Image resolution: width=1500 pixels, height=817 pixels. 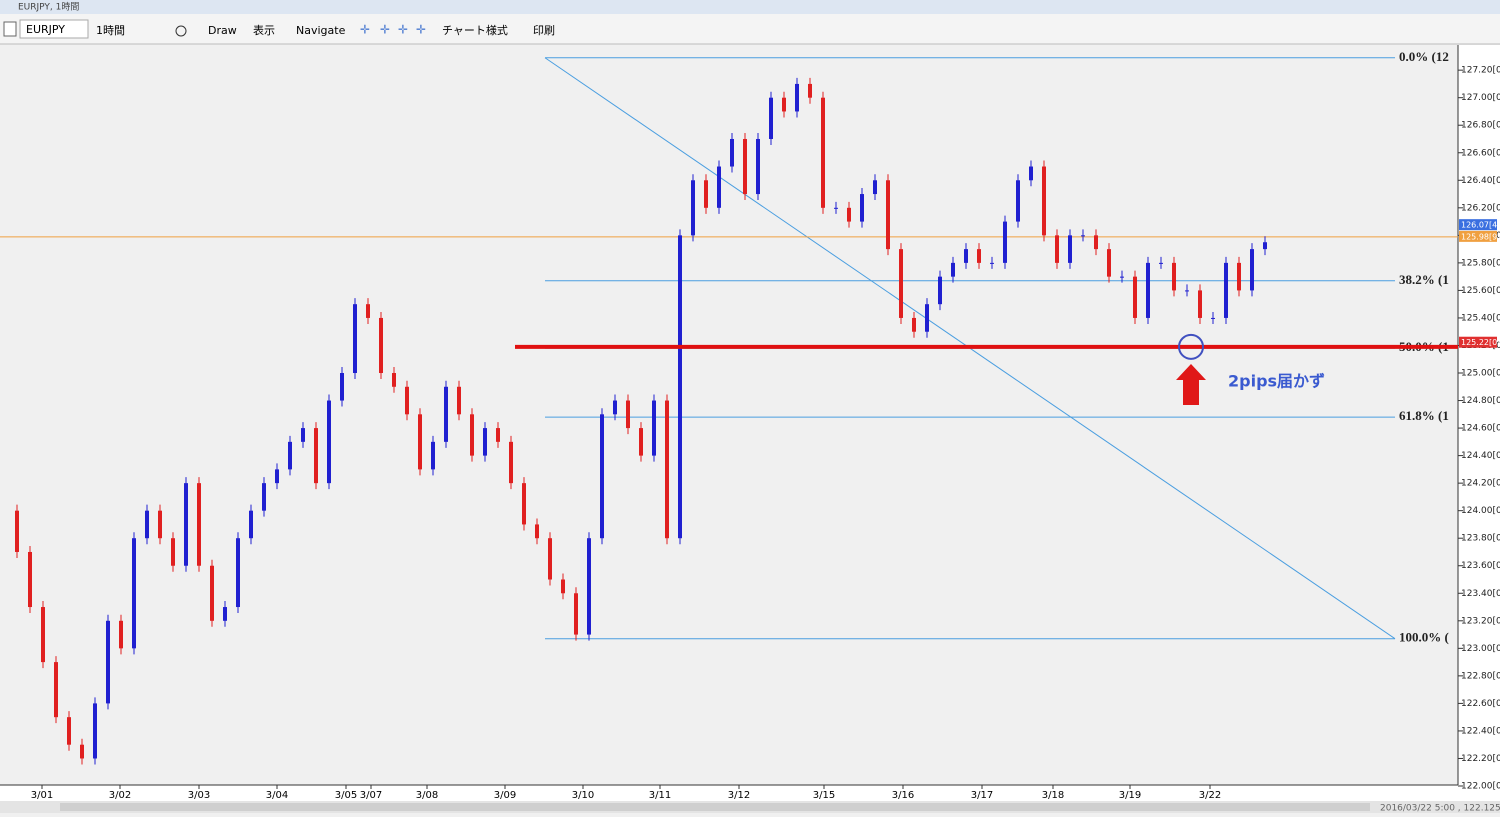 What do you see at coordinates (222, 30) in the screenshot?
I see `toolbar-menu: Draw` at bounding box center [222, 30].